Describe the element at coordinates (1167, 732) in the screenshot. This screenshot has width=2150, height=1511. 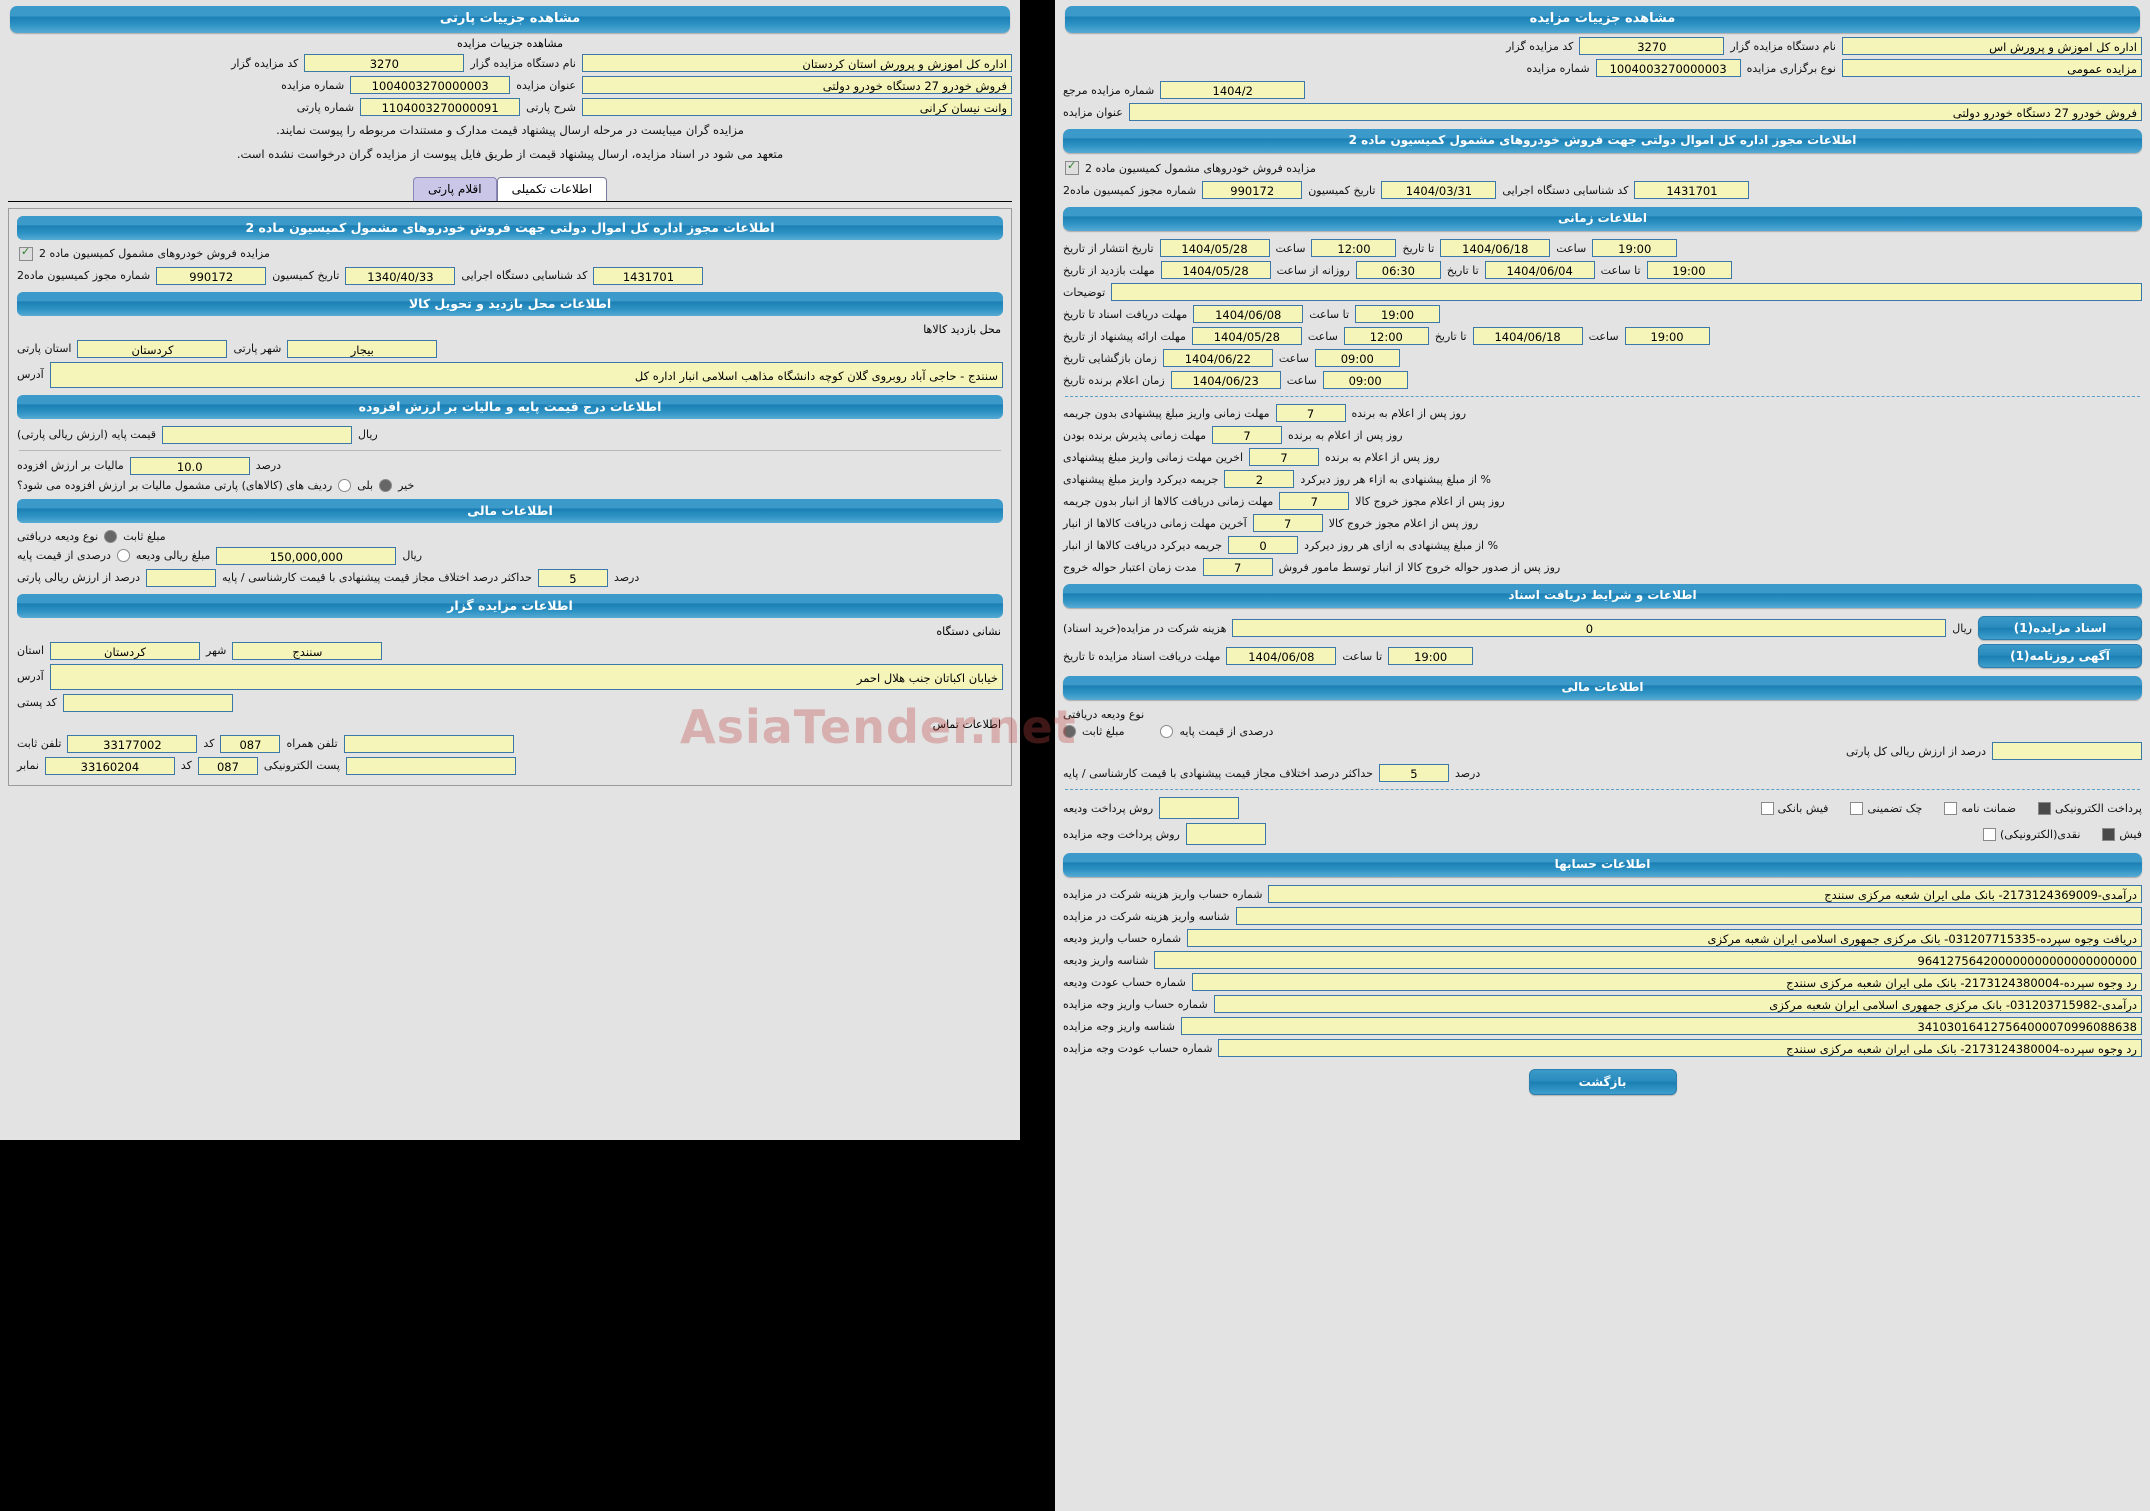
I see `radio-percent-base-icon` at that location.